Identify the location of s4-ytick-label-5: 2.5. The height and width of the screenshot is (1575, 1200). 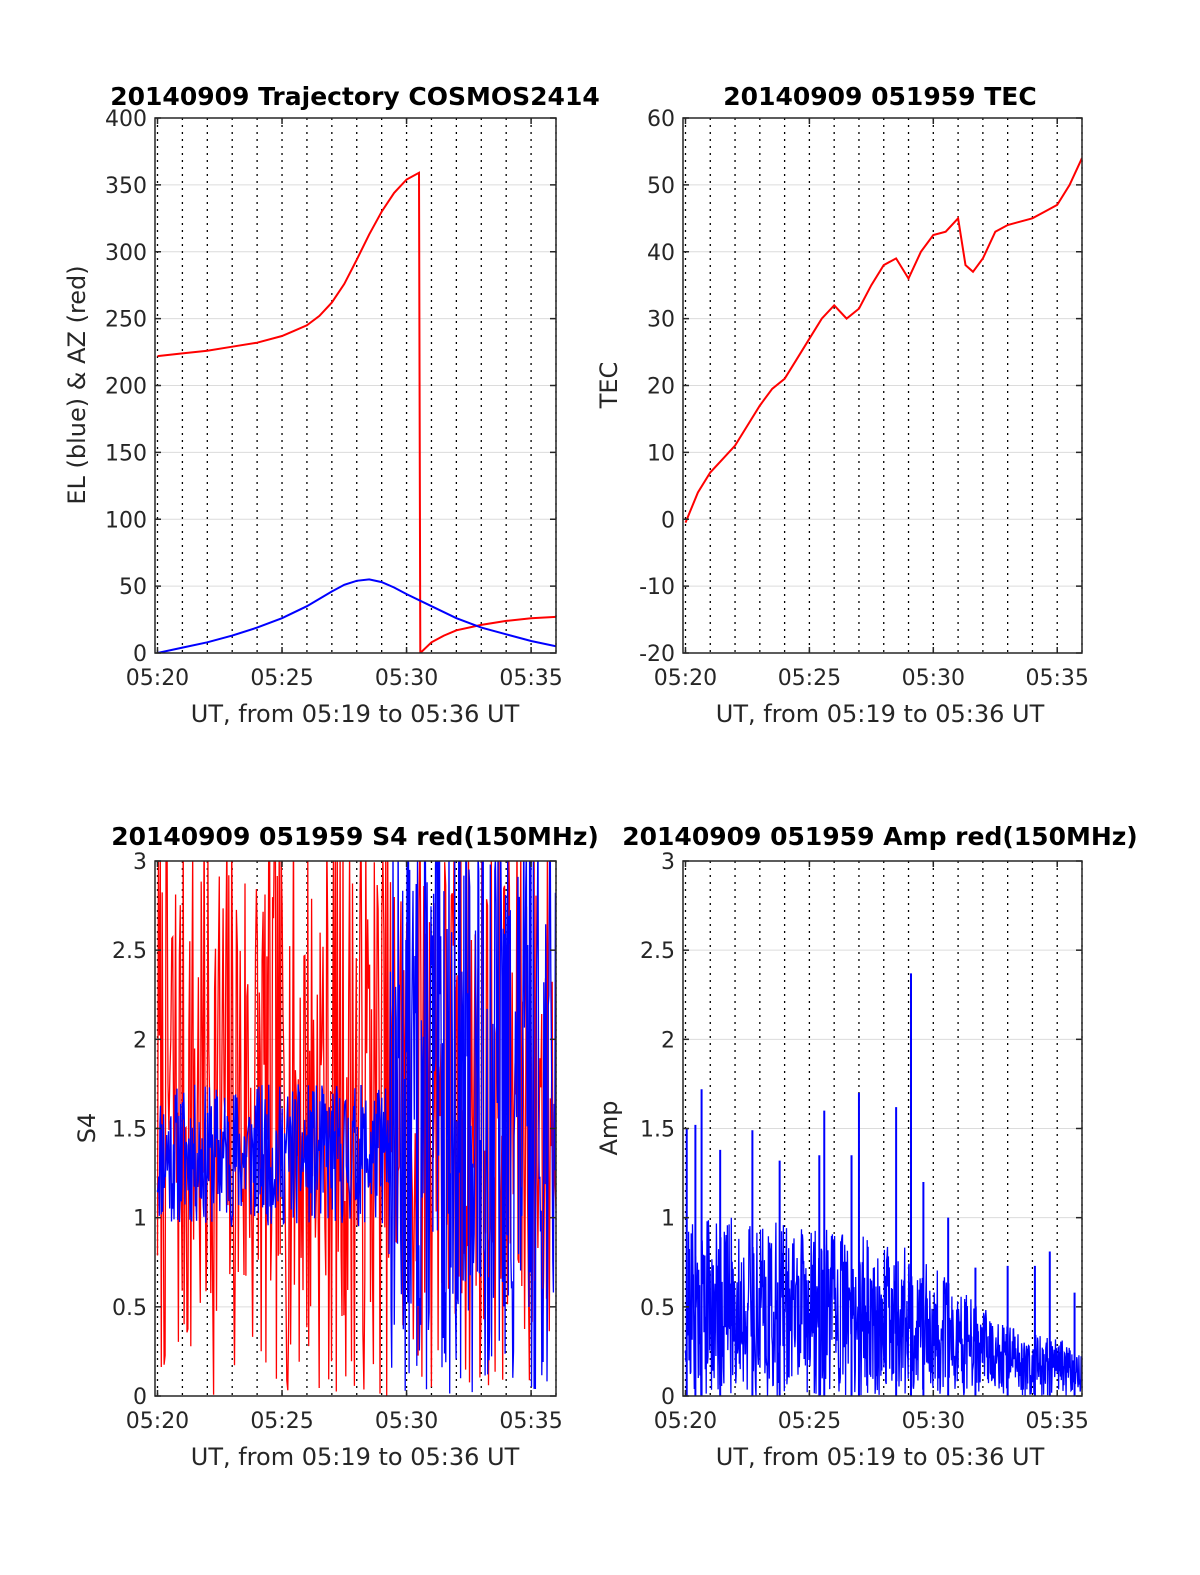
(129, 951).